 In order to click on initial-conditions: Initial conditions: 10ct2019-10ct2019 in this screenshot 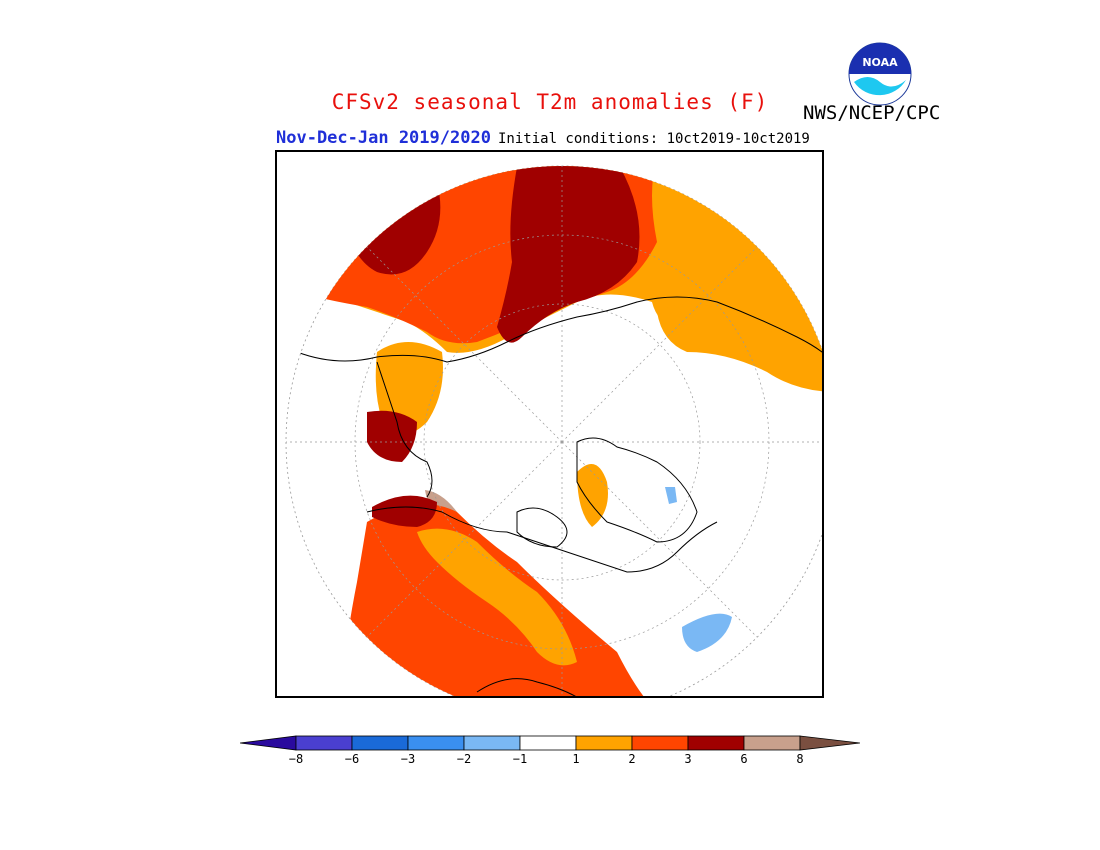, I will do `click(654, 139)`.